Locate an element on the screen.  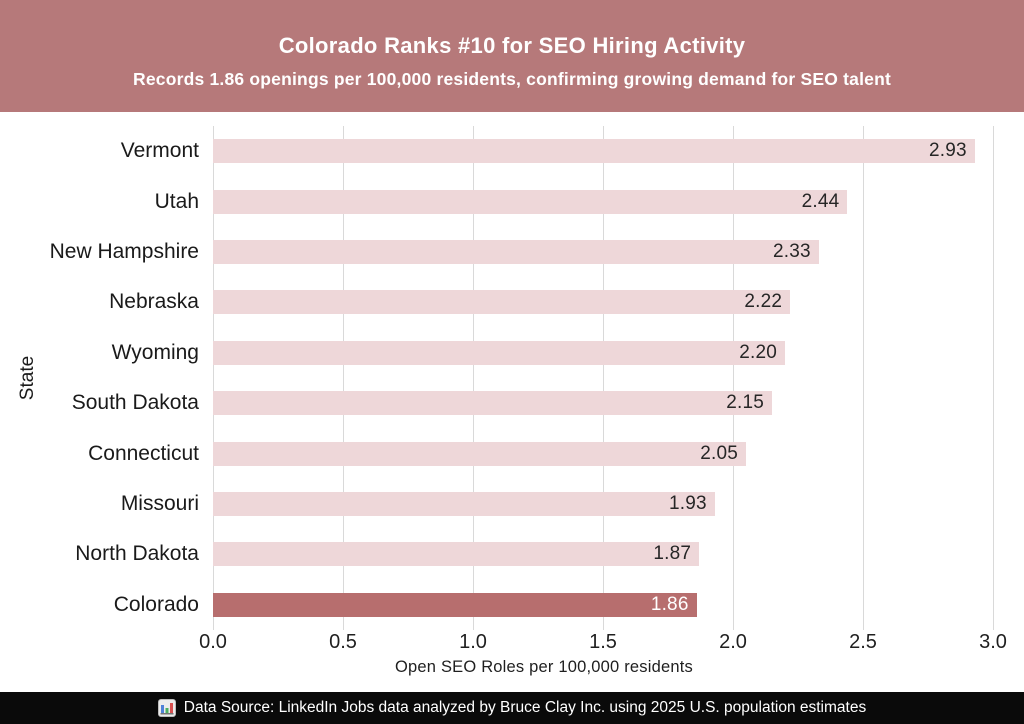
bar-value-label: 2.44 is located at coordinates (820, 201).